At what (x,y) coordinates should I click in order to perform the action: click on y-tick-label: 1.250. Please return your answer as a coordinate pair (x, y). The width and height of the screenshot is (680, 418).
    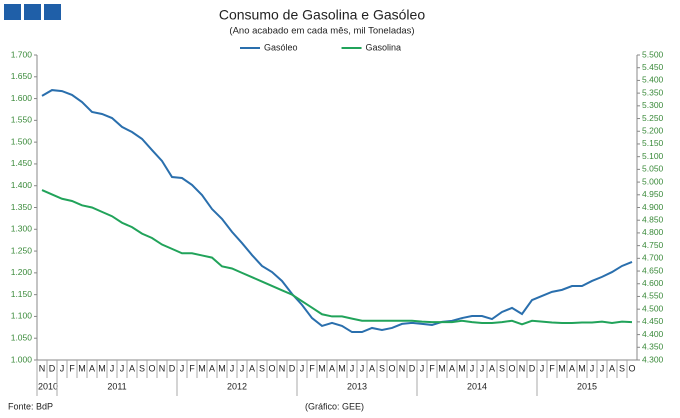
    Looking at the image, I should click on (22, 250).